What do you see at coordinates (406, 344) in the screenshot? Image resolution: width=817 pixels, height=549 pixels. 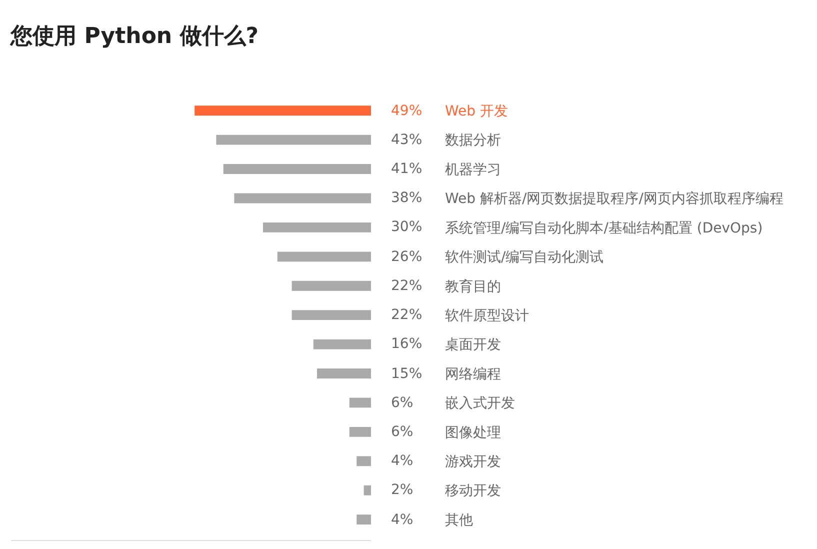 I see `data-label: 16%` at bounding box center [406, 344].